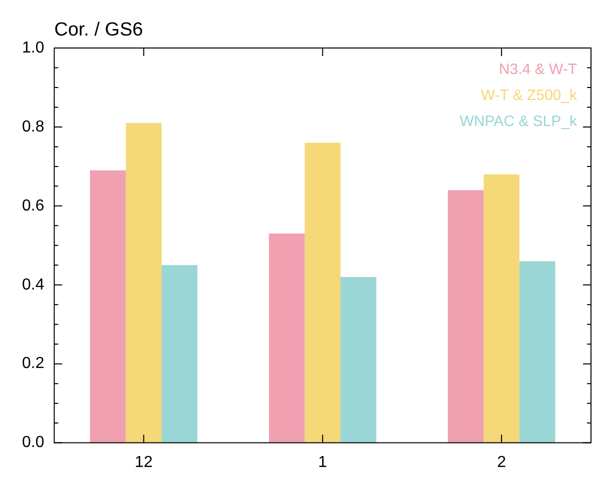 The image size is (607, 494). Describe the element at coordinates (143, 462) in the screenshot. I see `x-tick-label: 12` at that location.